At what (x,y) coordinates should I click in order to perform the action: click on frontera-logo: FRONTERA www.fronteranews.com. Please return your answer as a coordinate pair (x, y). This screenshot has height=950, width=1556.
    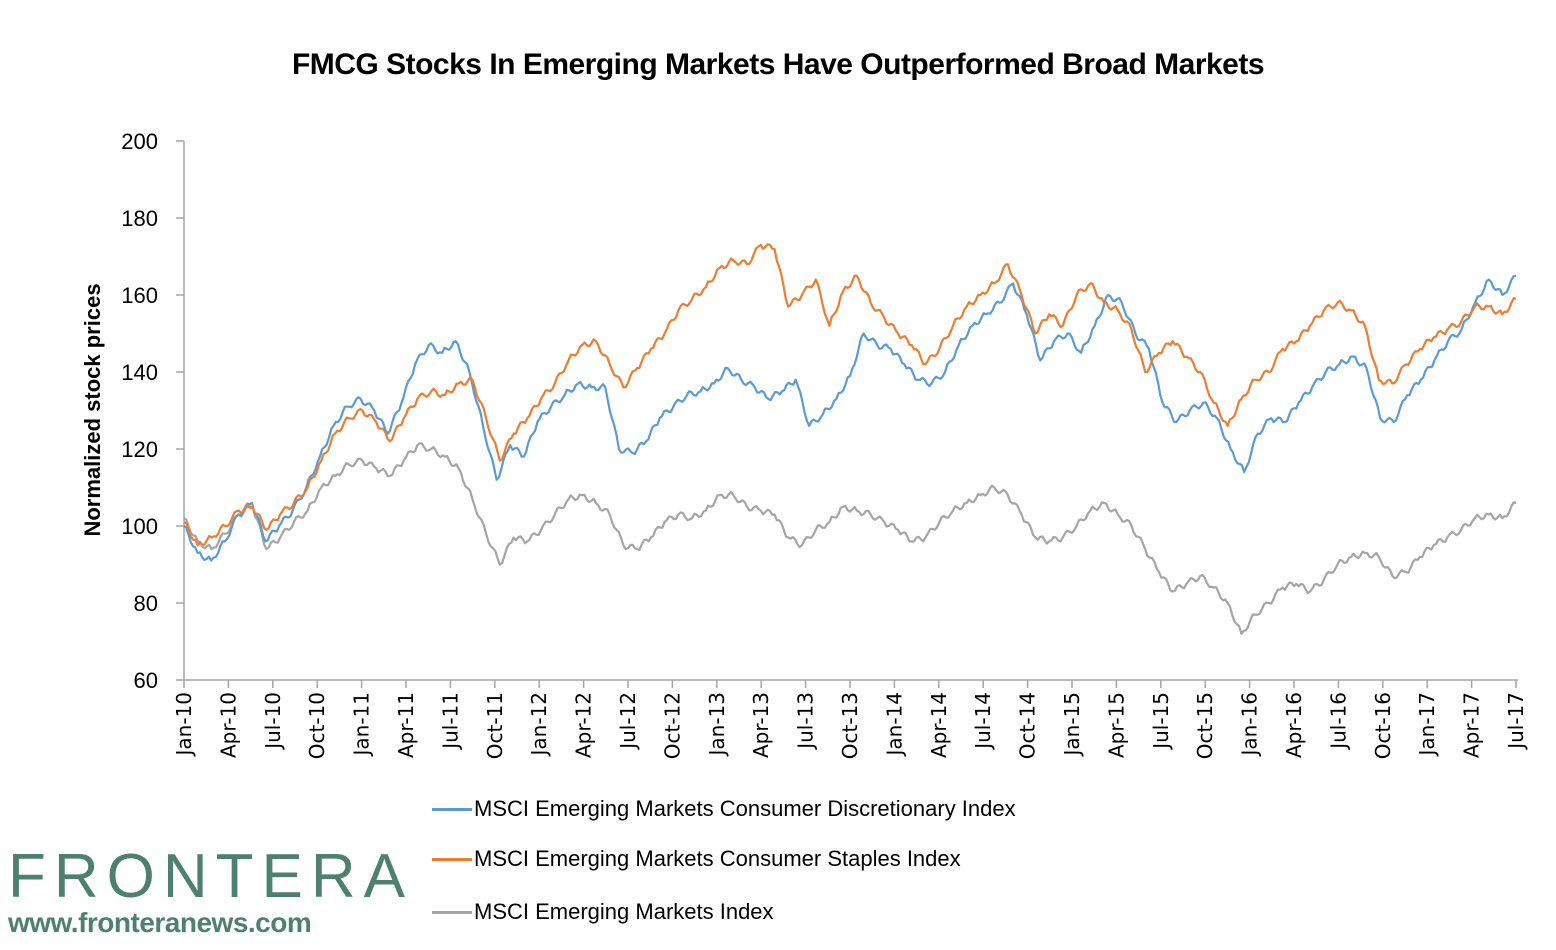
    Looking at the image, I should click on (210, 892).